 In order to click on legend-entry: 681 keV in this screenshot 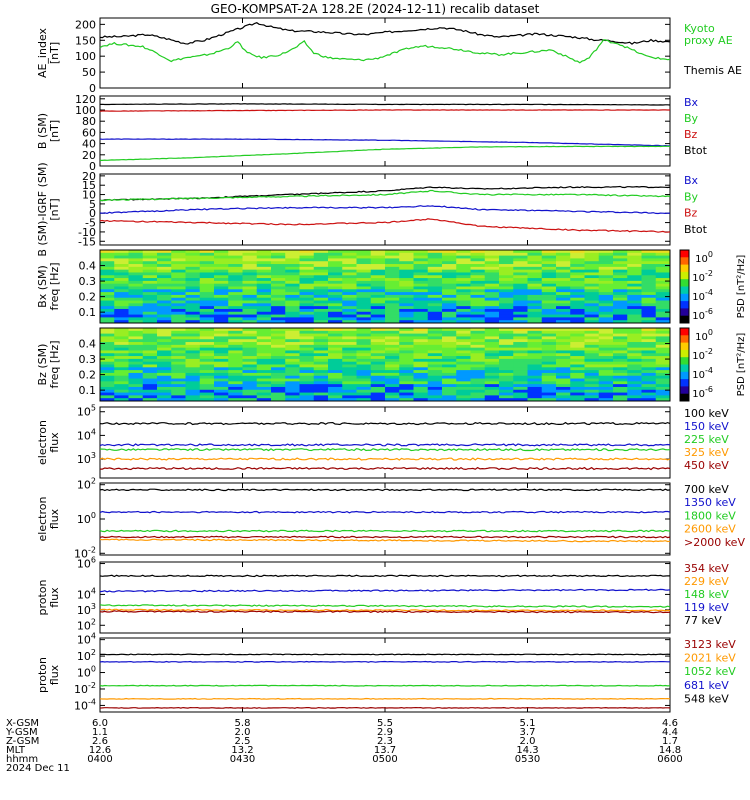, I will do `click(706, 685)`.